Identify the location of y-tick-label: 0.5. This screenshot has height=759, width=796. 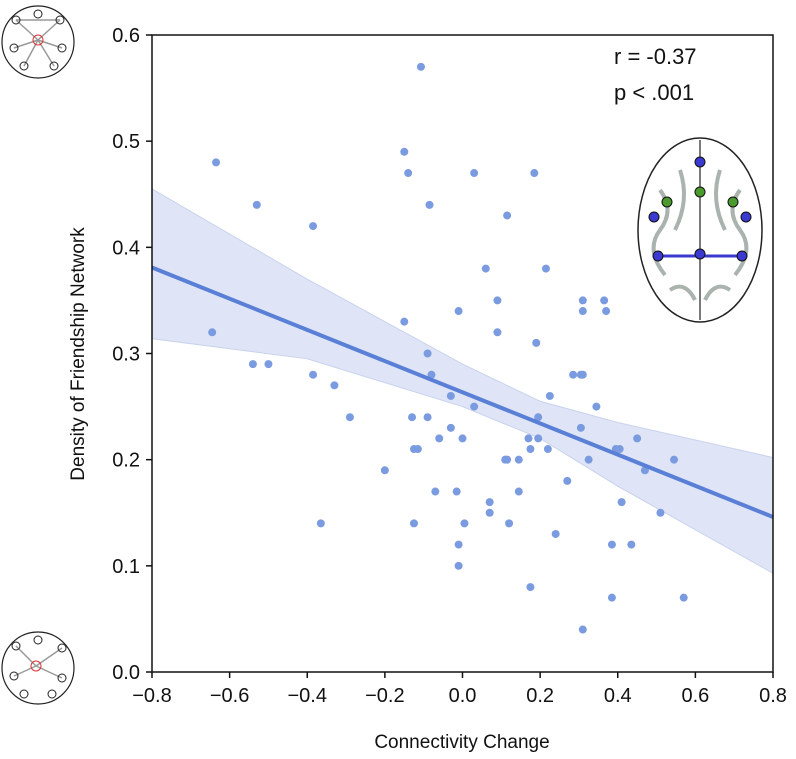
(126, 142).